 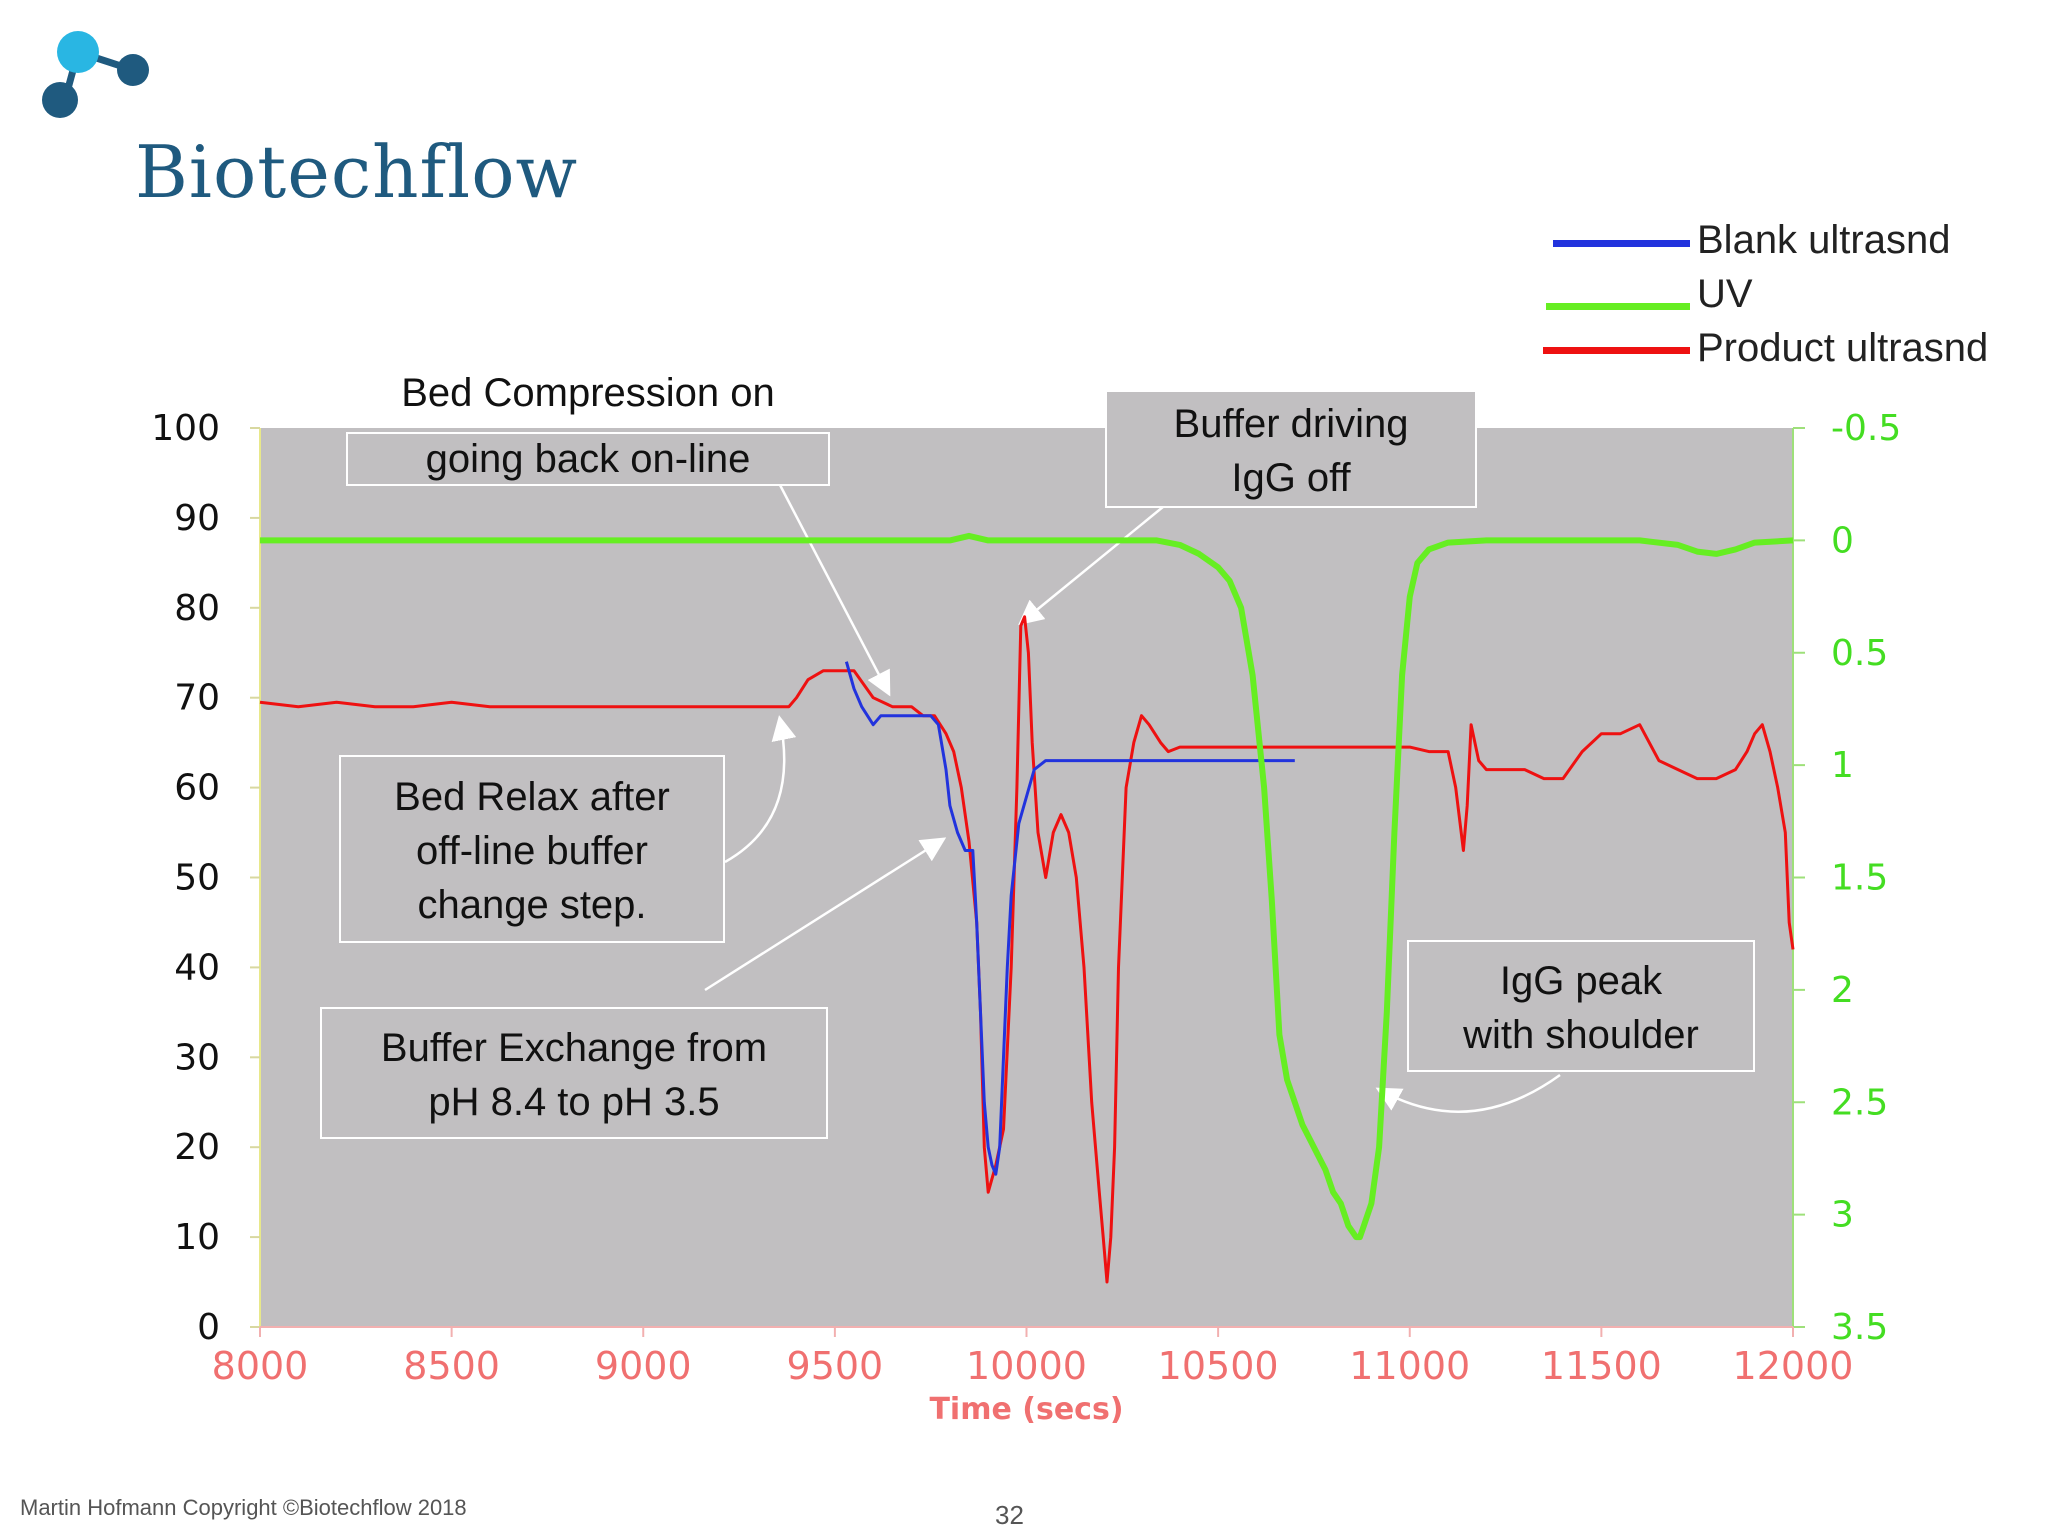 I want to click on left-tick-label: 10, so click(x=197, y=1237).